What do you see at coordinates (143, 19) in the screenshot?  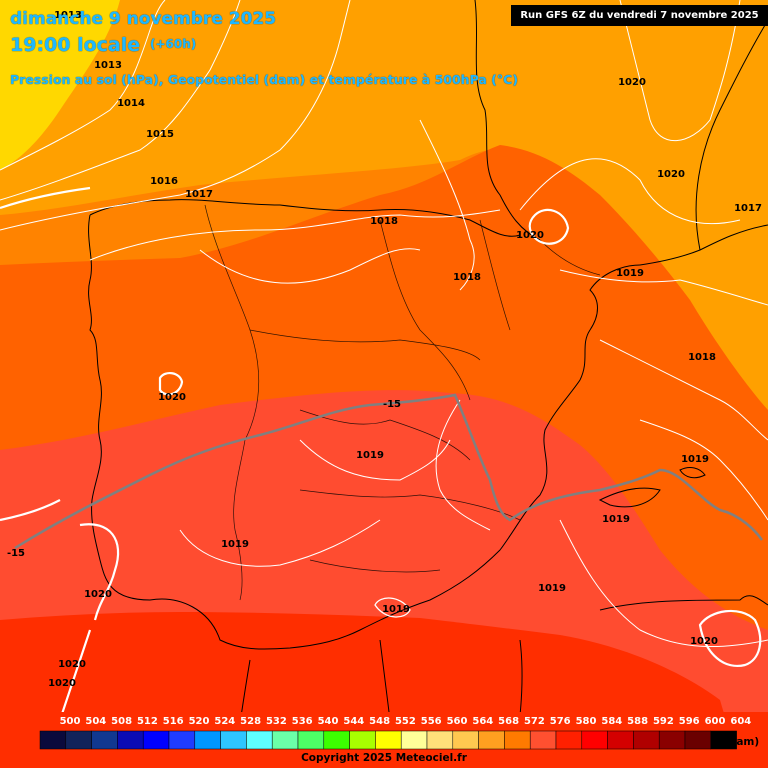 I see `forecast-date: dimanche 9 novembre 2025` at bounding box center [143, 19].